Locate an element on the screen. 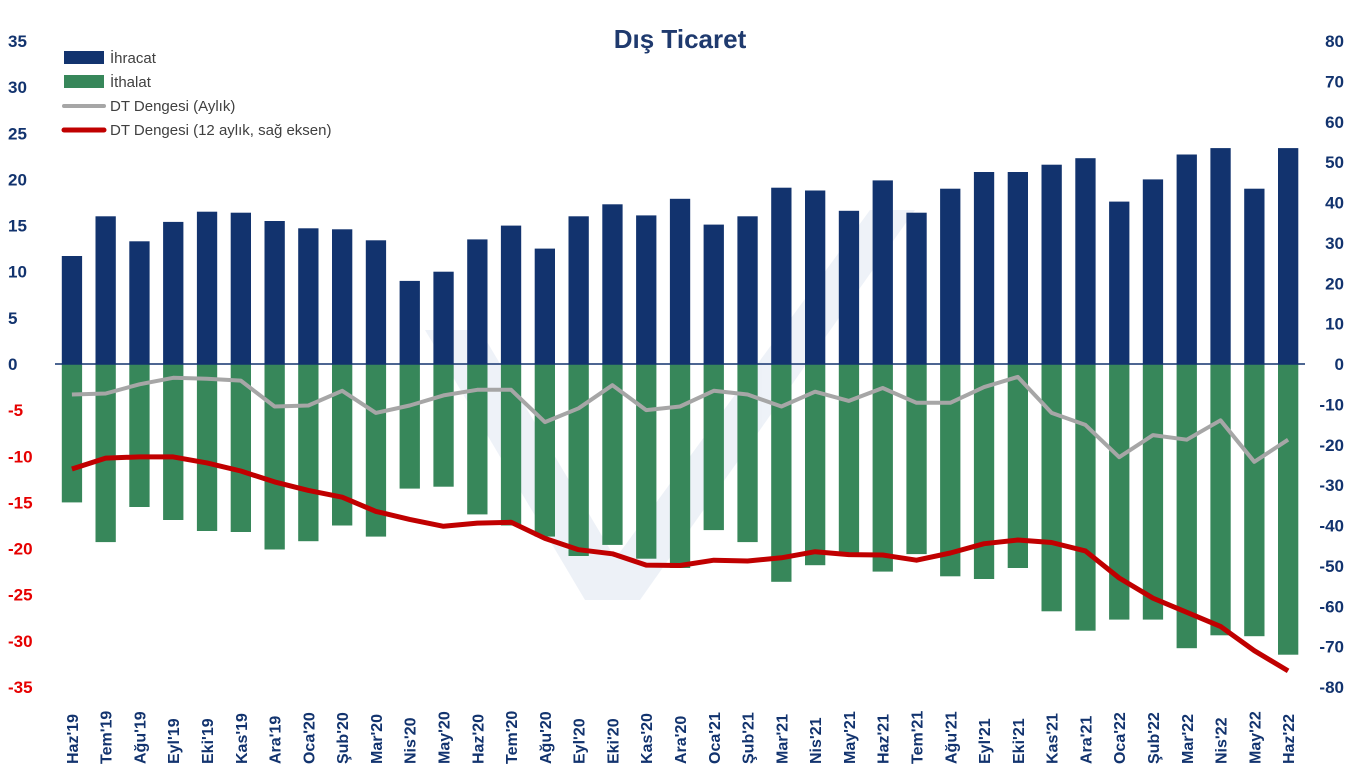 Image resolution: width=1360 pixels, height=769 pixels. right-tick-label: 80 is located at coordinates (1334, 41).